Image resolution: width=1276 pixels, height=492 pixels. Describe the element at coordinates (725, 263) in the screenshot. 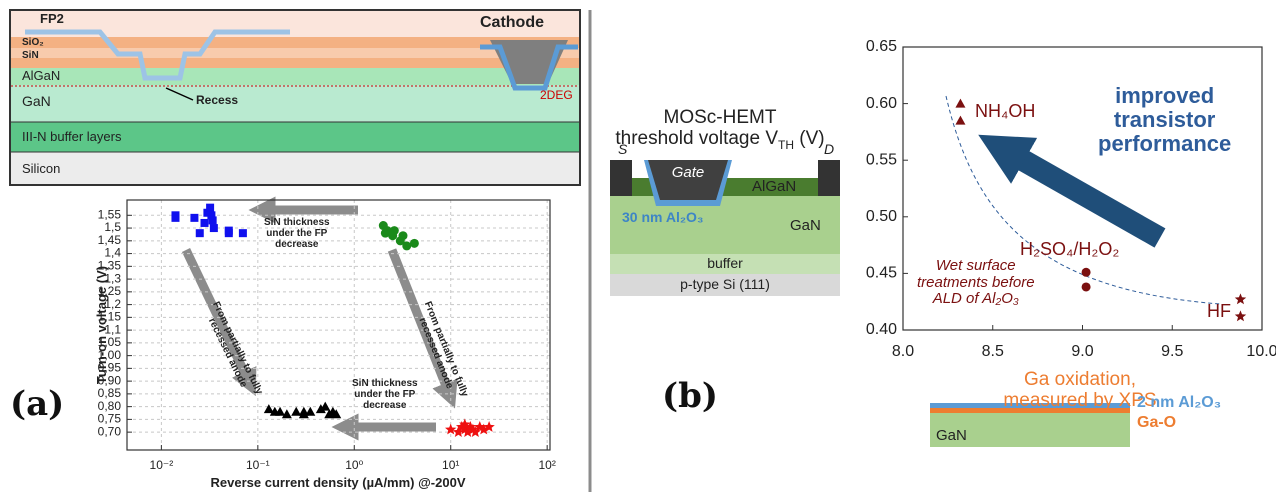

I see `buffer-label: buffer` at that location.